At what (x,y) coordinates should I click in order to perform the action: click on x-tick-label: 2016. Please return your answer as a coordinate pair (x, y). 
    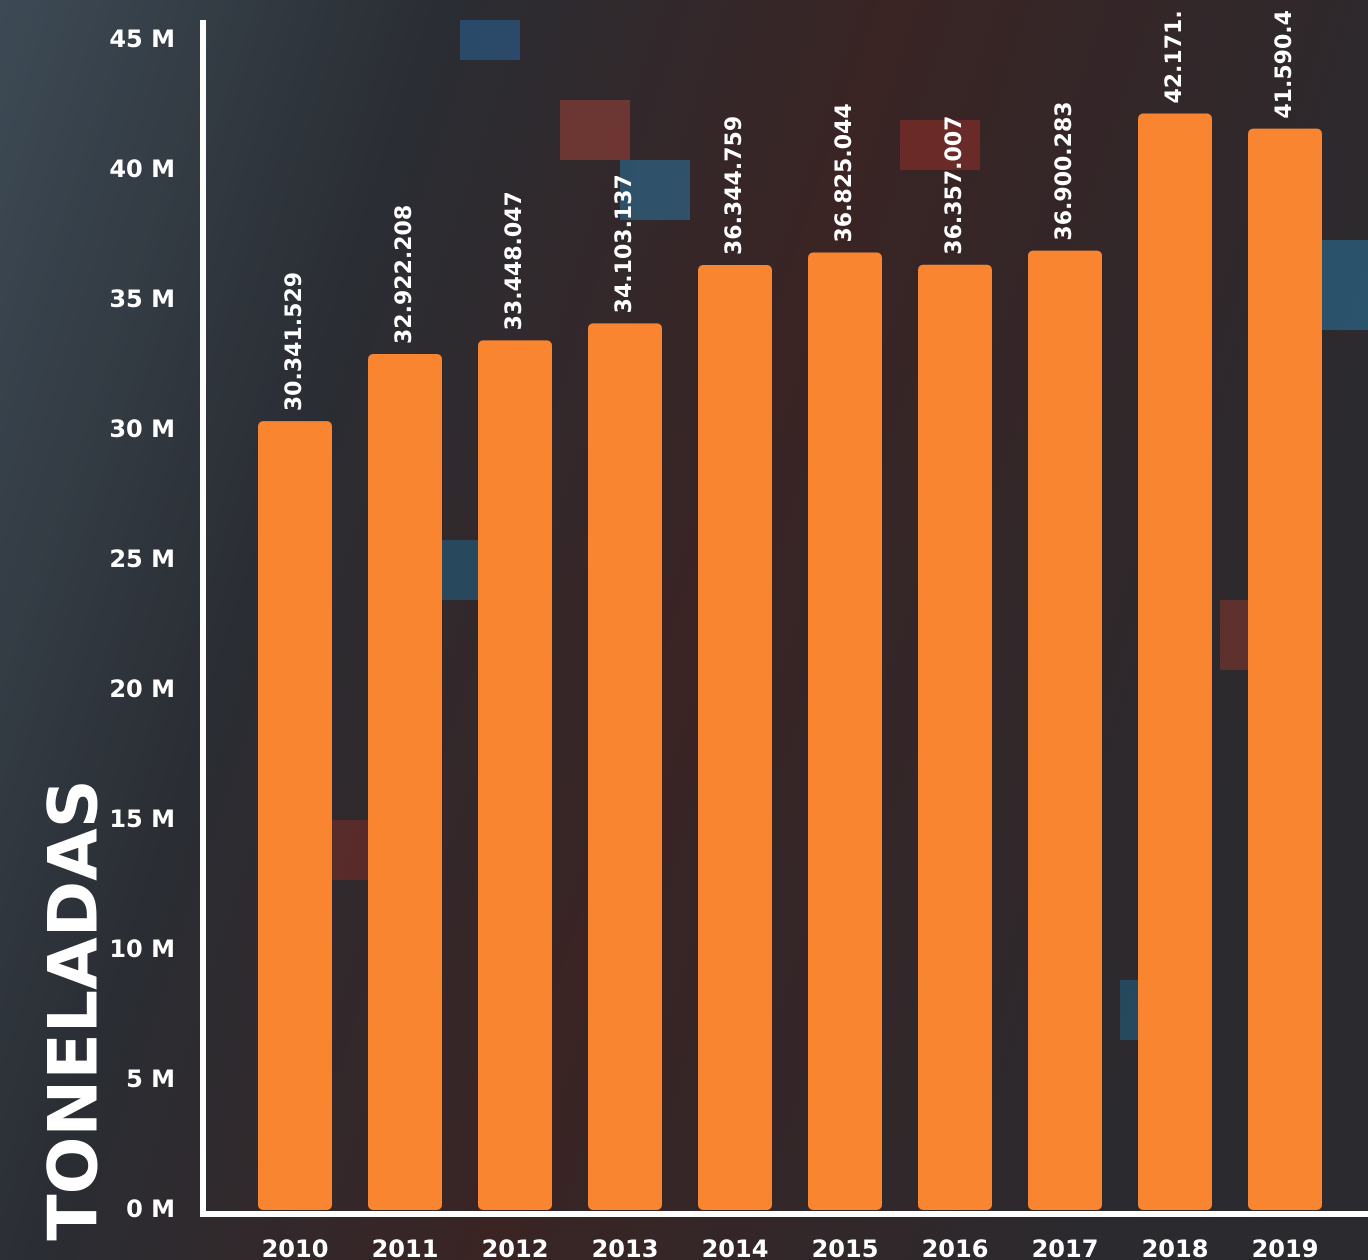
    Looking at the image, I should click on (955, 1247).